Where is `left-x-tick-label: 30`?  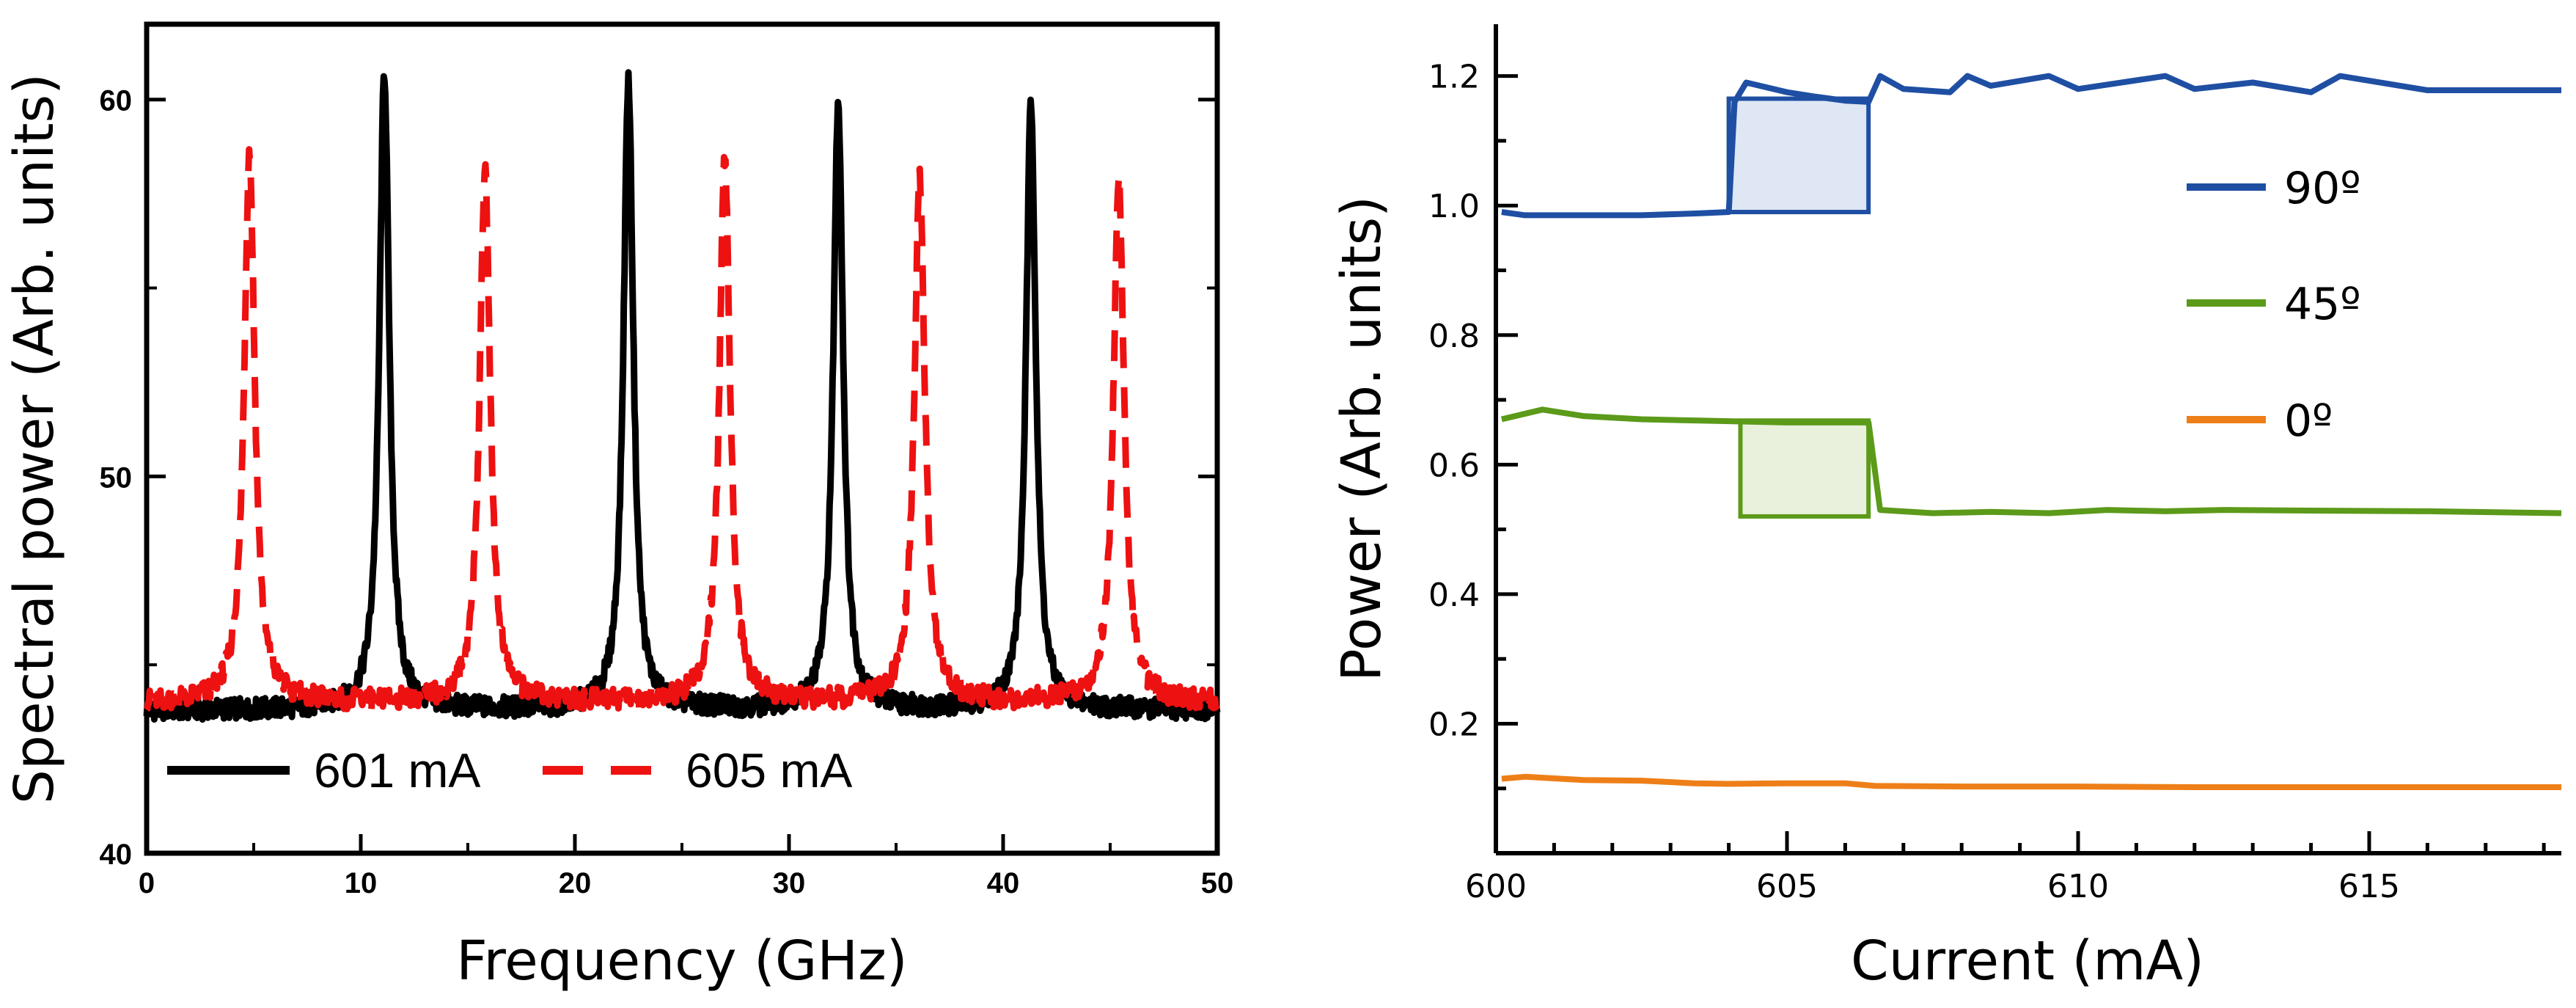
left-x-tick-label: 30 is located at coordinates (790, 883).